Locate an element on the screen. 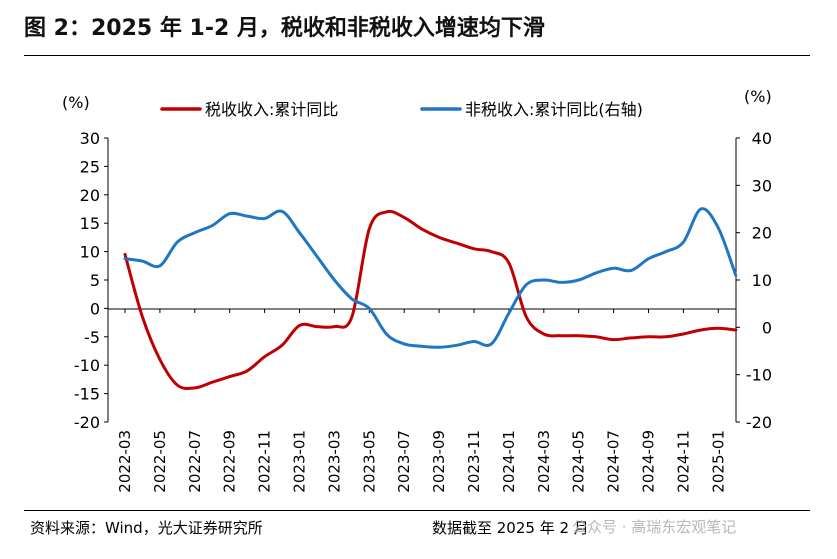 The width and height of the screenshot is (837, 559). x-tick-label: 2024-03 is located at coordinates (544, 461).